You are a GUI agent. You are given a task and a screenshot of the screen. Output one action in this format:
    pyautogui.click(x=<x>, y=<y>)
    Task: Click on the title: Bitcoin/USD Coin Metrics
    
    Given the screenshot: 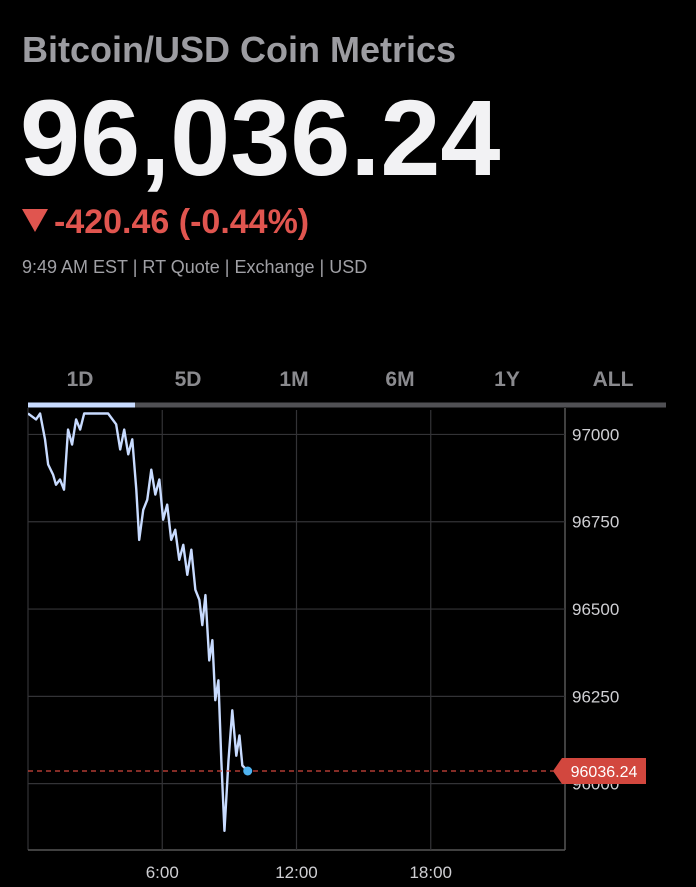 What is the action you would take?
    pyautogui.click(x=239, y=49)
    